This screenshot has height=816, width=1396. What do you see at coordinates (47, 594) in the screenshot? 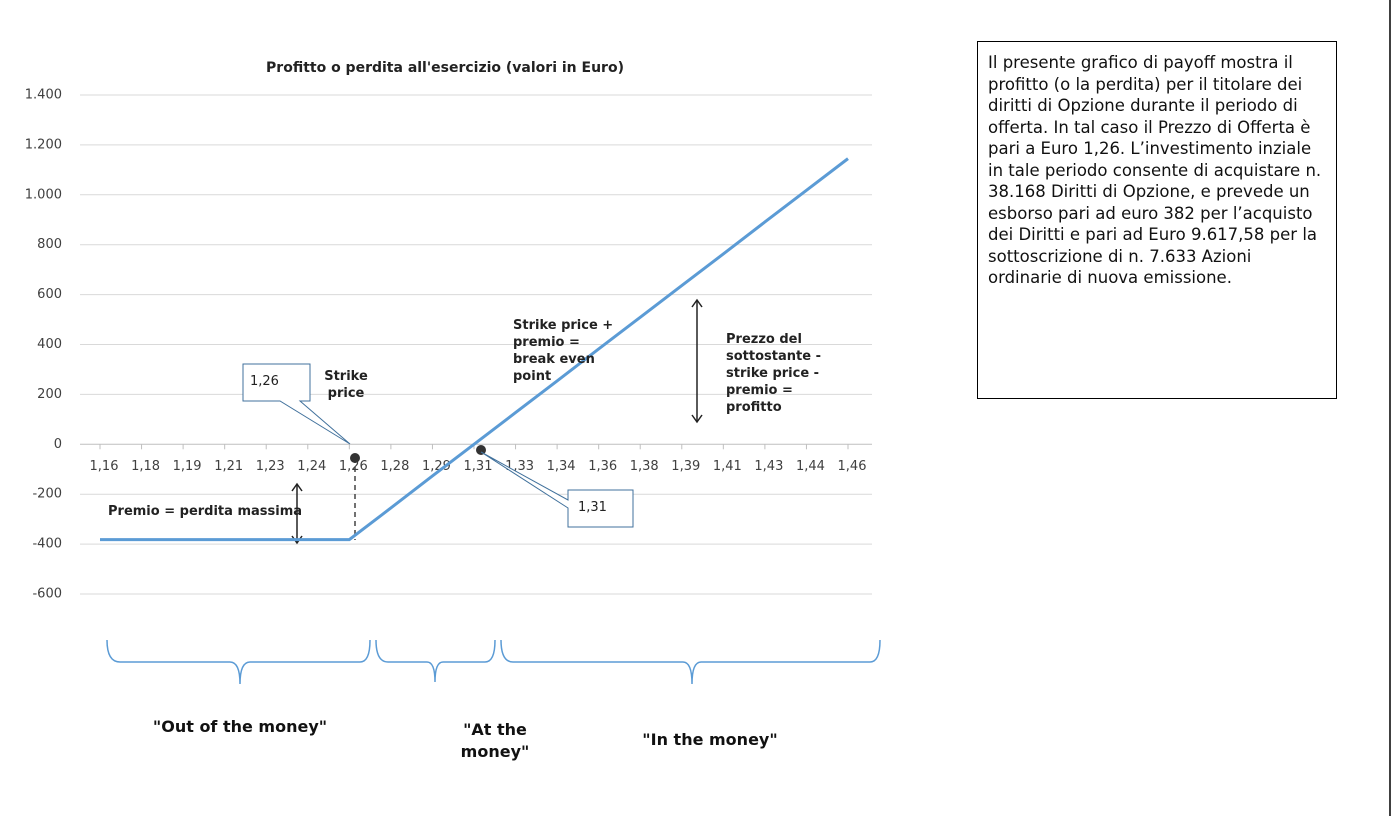
I see `y-tick-label: -600` at bounding box center [47, 594].